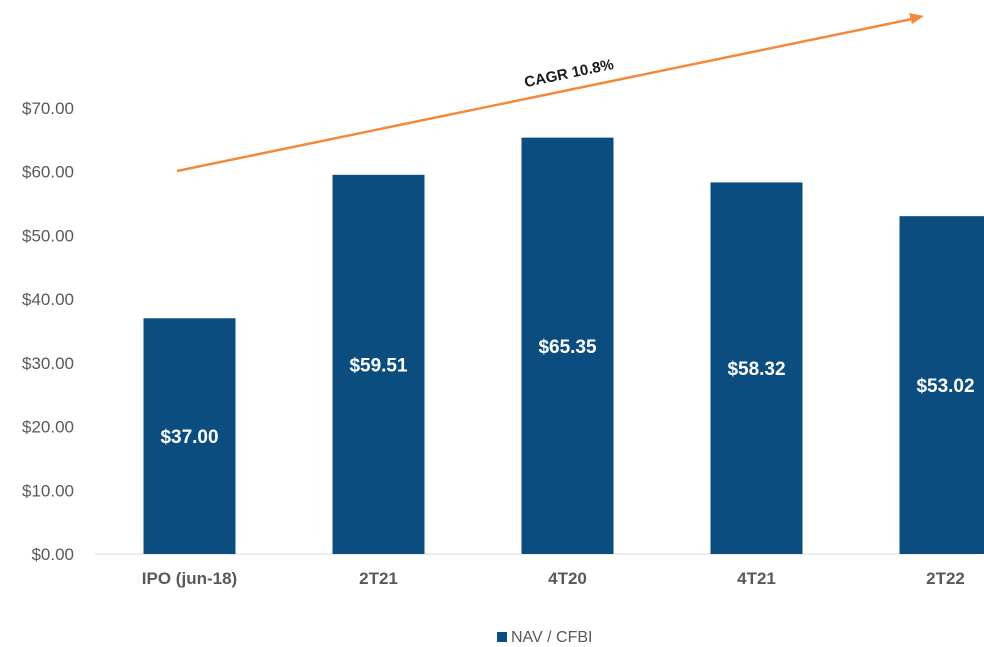 The image size is (984, 647). I want to click on data-label: $65.35, so click(567, 347).